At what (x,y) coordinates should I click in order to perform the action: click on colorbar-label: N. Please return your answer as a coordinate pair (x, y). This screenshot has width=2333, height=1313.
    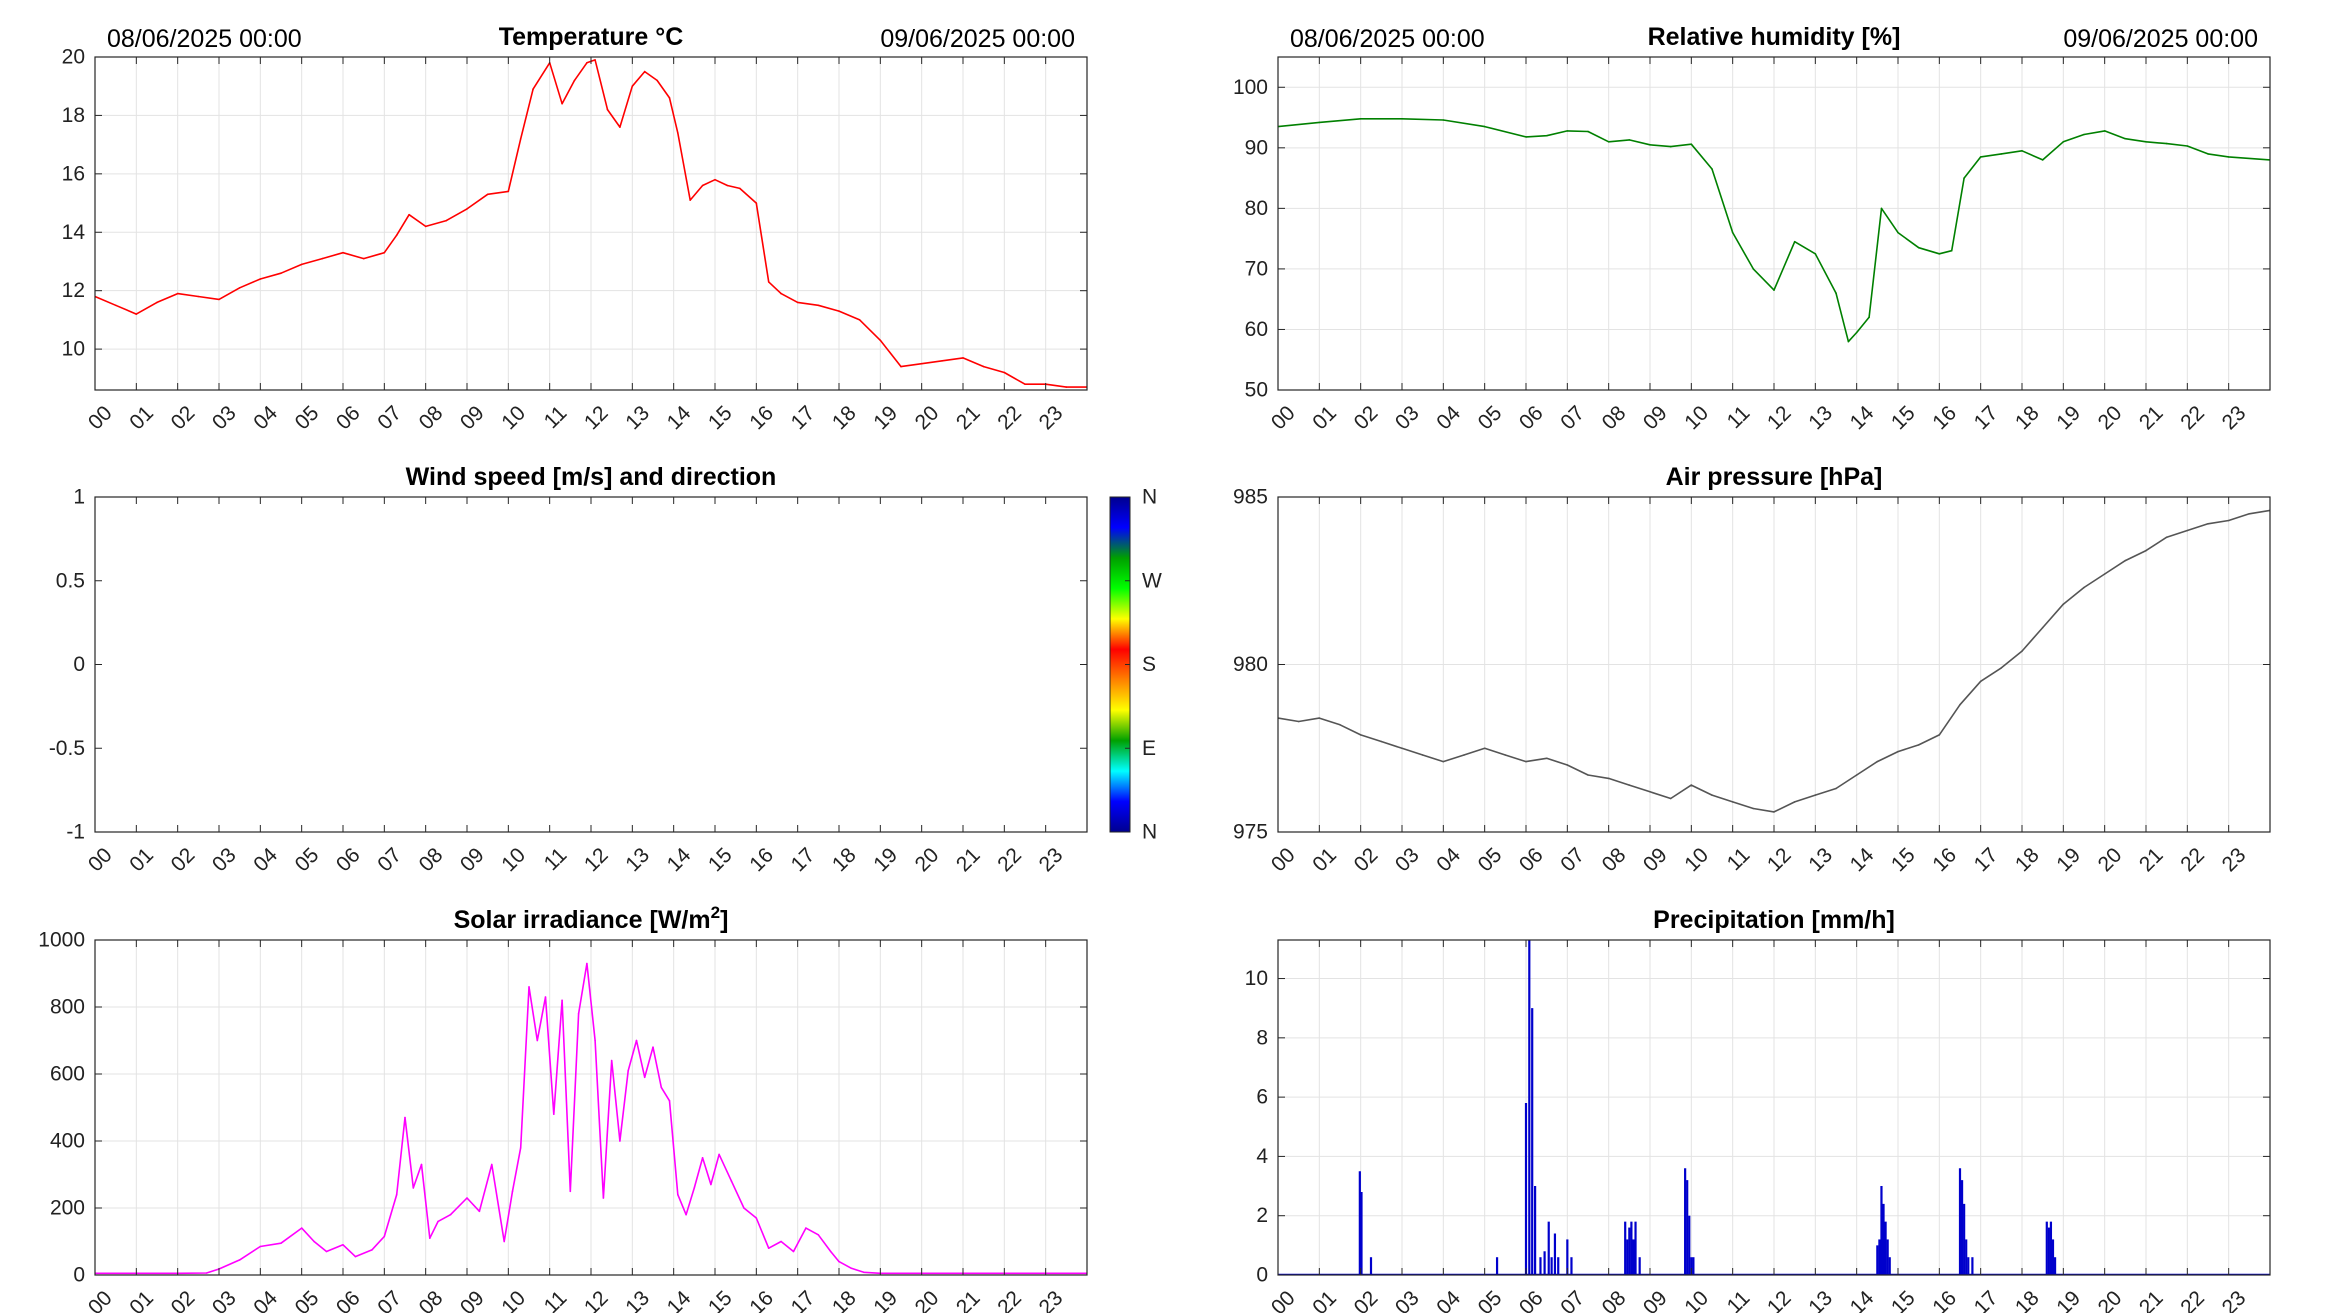
    Looking at the image, I should click on (1149, 832).